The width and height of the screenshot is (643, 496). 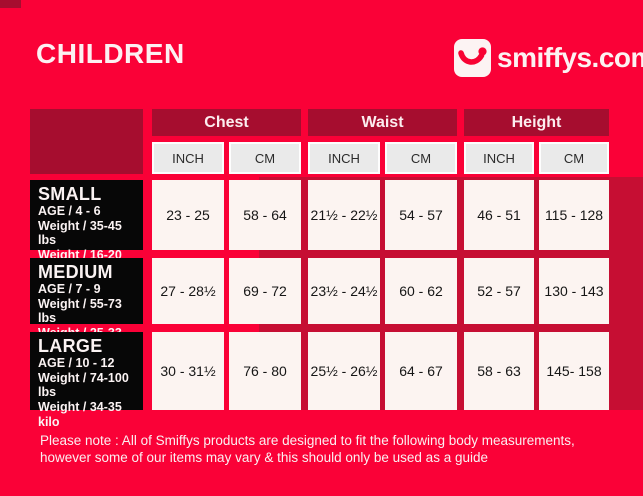 I want to click on page-title: CHILDREN, so click(x=110, y=53).